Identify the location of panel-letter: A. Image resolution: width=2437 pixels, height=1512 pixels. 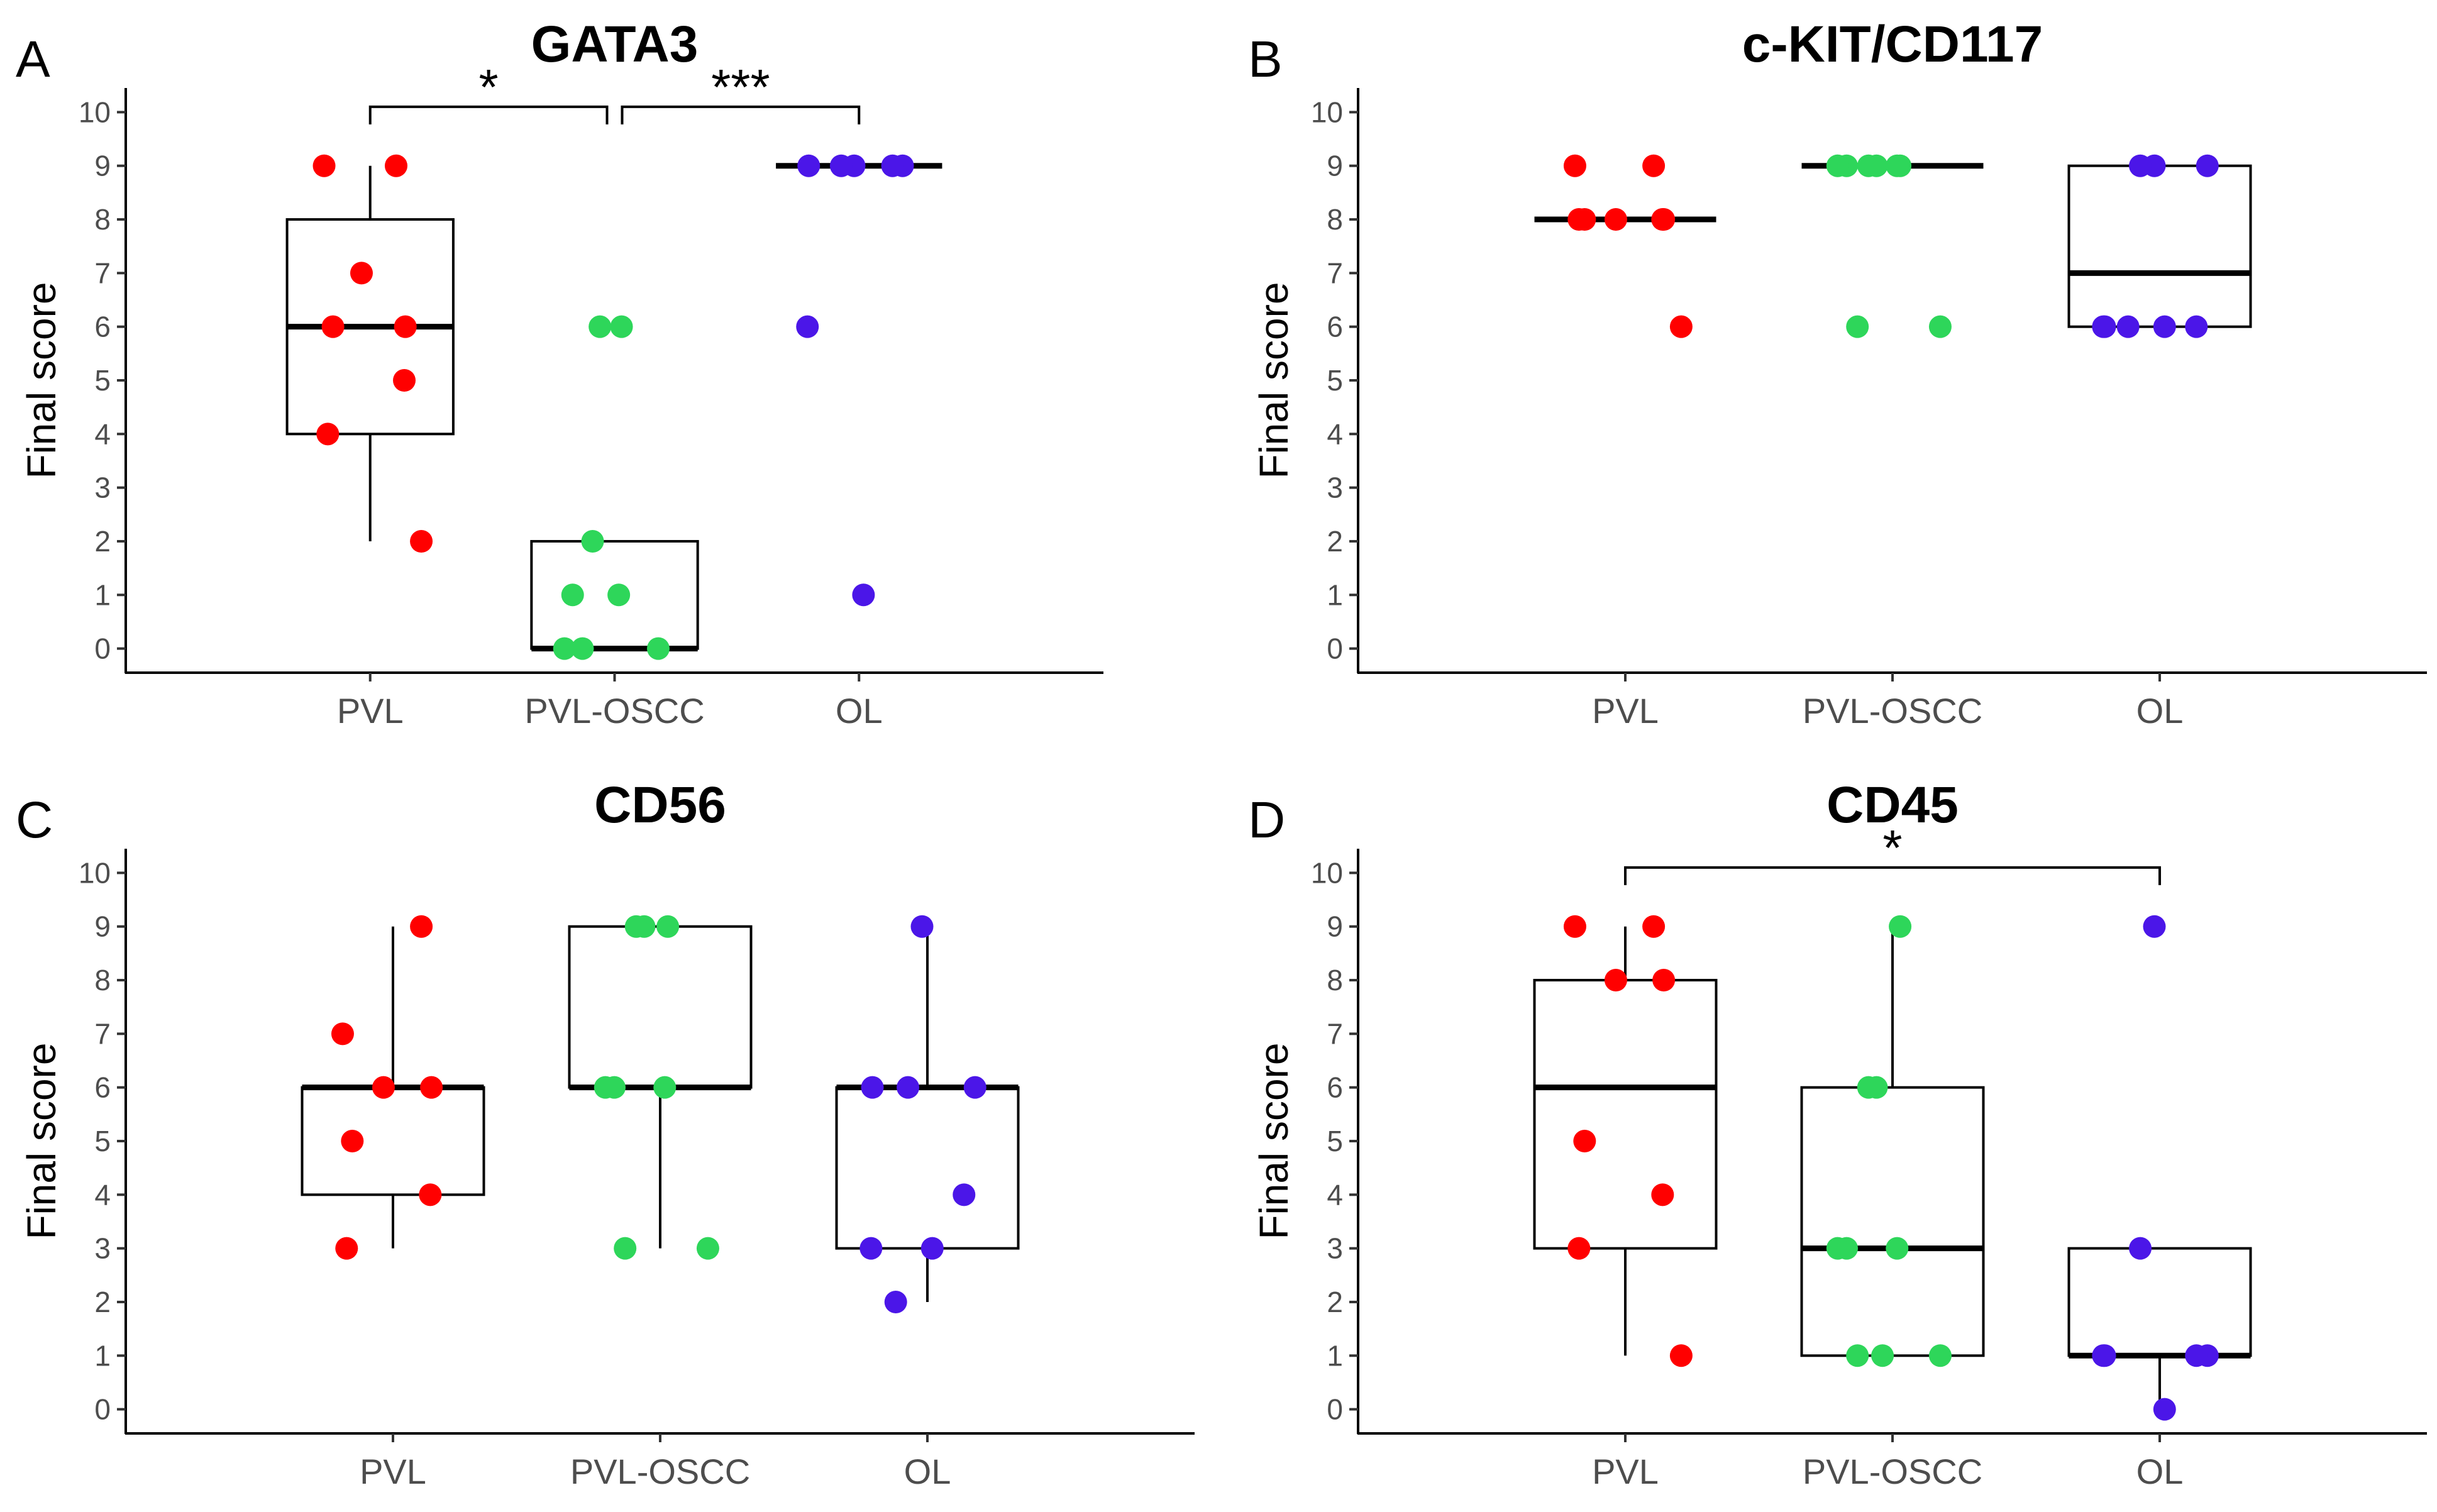
(33, 59).